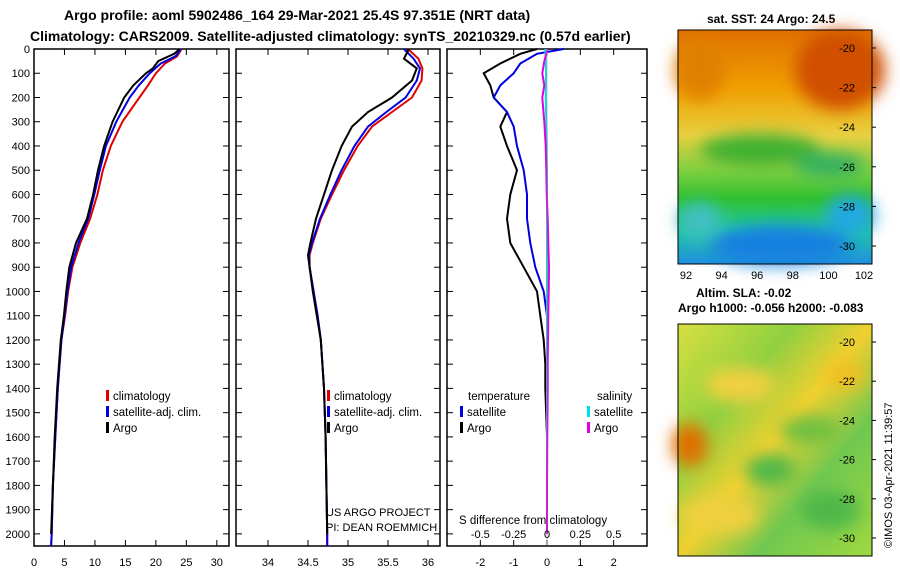 The height and width of the screenshot is (580, 900). Describe the element at coordinates (18, 535) in the screenshot. I see `depth-tick-label: 2000` at that location.